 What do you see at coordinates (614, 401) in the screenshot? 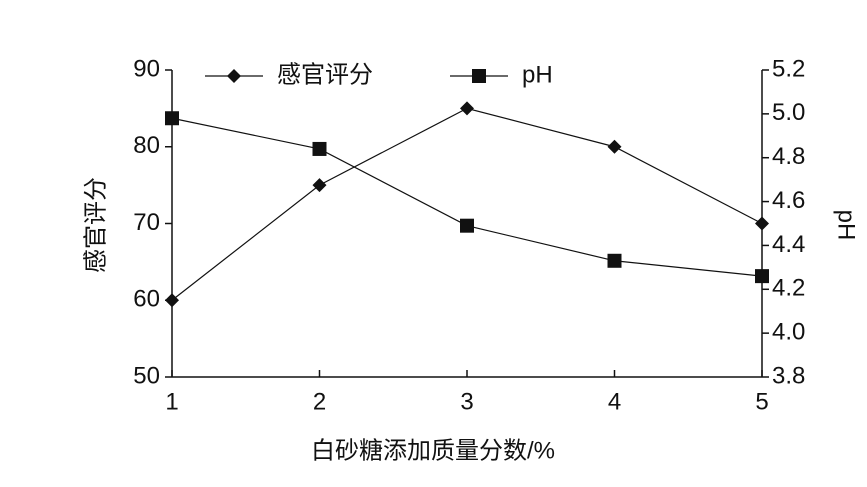
I see `x-tick-label: 4` at bounding box center [614, 401].